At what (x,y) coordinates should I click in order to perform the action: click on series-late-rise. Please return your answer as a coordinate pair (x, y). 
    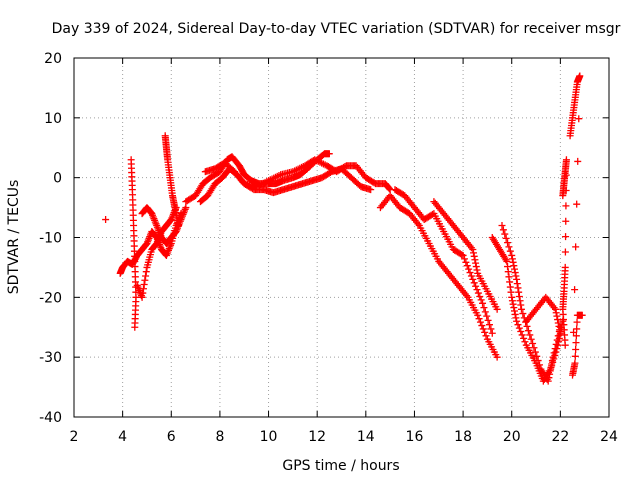
    Looking at the image, I should click on (576, 225).